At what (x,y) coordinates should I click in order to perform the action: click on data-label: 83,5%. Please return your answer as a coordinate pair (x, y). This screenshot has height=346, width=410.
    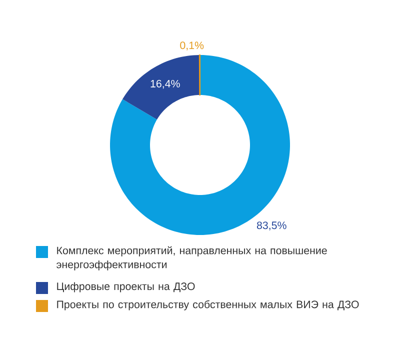
    Looking at the image, I should click on (271, 226).